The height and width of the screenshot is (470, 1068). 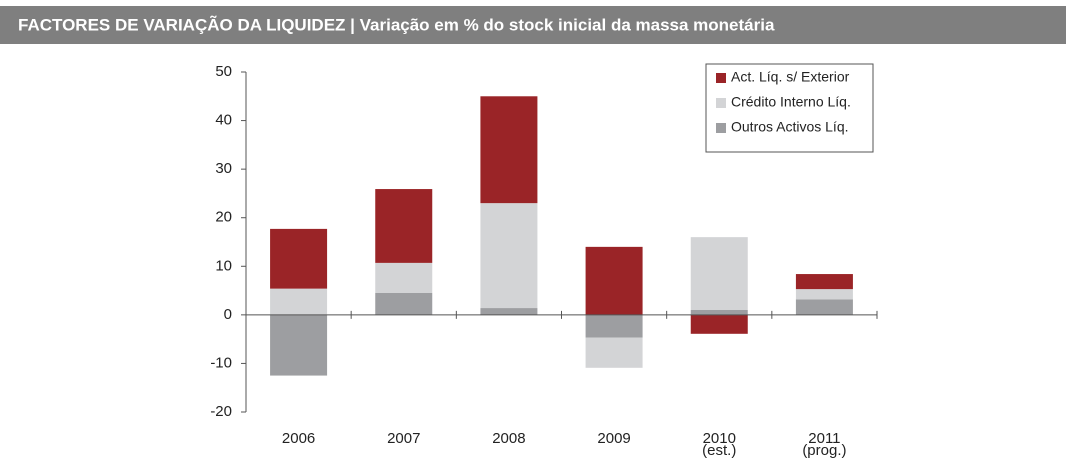 I want to click on y-tick-label: 10, so click(x=223, y=265).